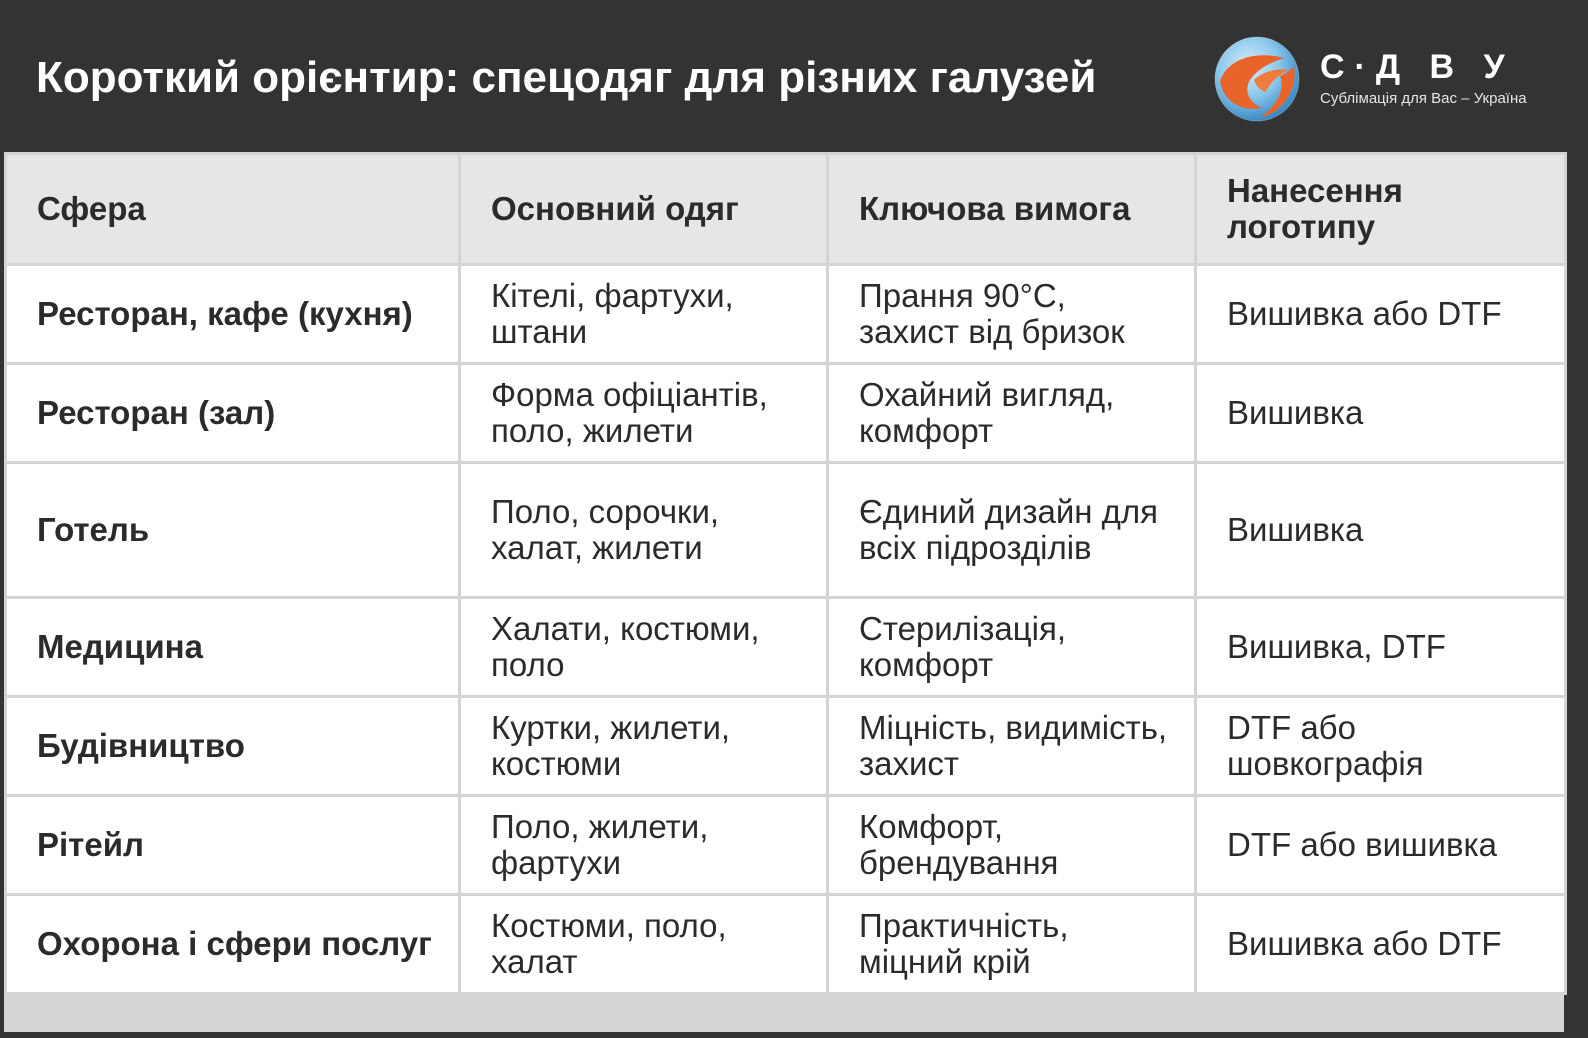 The image size is (1588, 1038). What do you see at coordinates (1011, 647) in the screenshot?
I see `cell-requirement: Стерилізація, комфорт` at bounding box center [1011, 647].